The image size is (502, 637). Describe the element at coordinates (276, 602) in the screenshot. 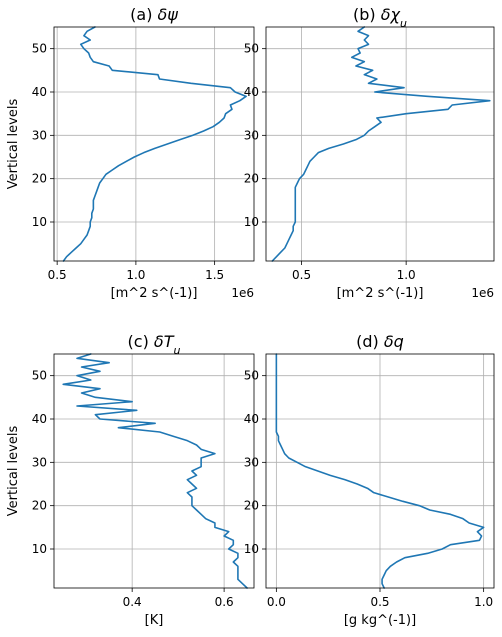

I see `x-tick-label: 0.0` at that location.